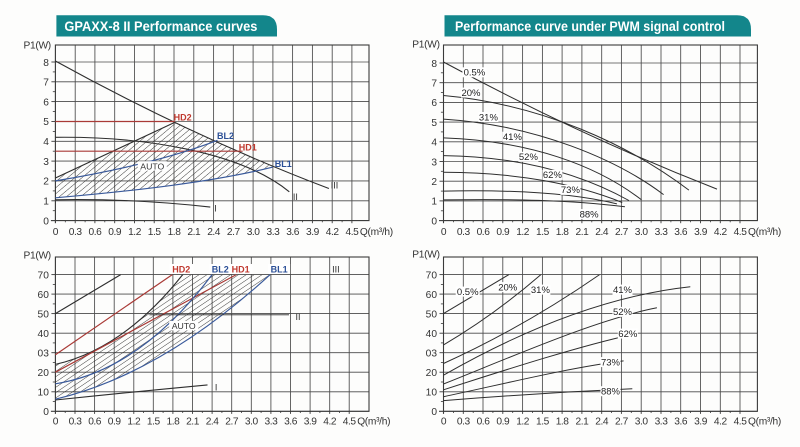  What do you see at coordinates (434, 103) in the screenshot?
I see `svg-text: 6` at bounding box center [434, 103].